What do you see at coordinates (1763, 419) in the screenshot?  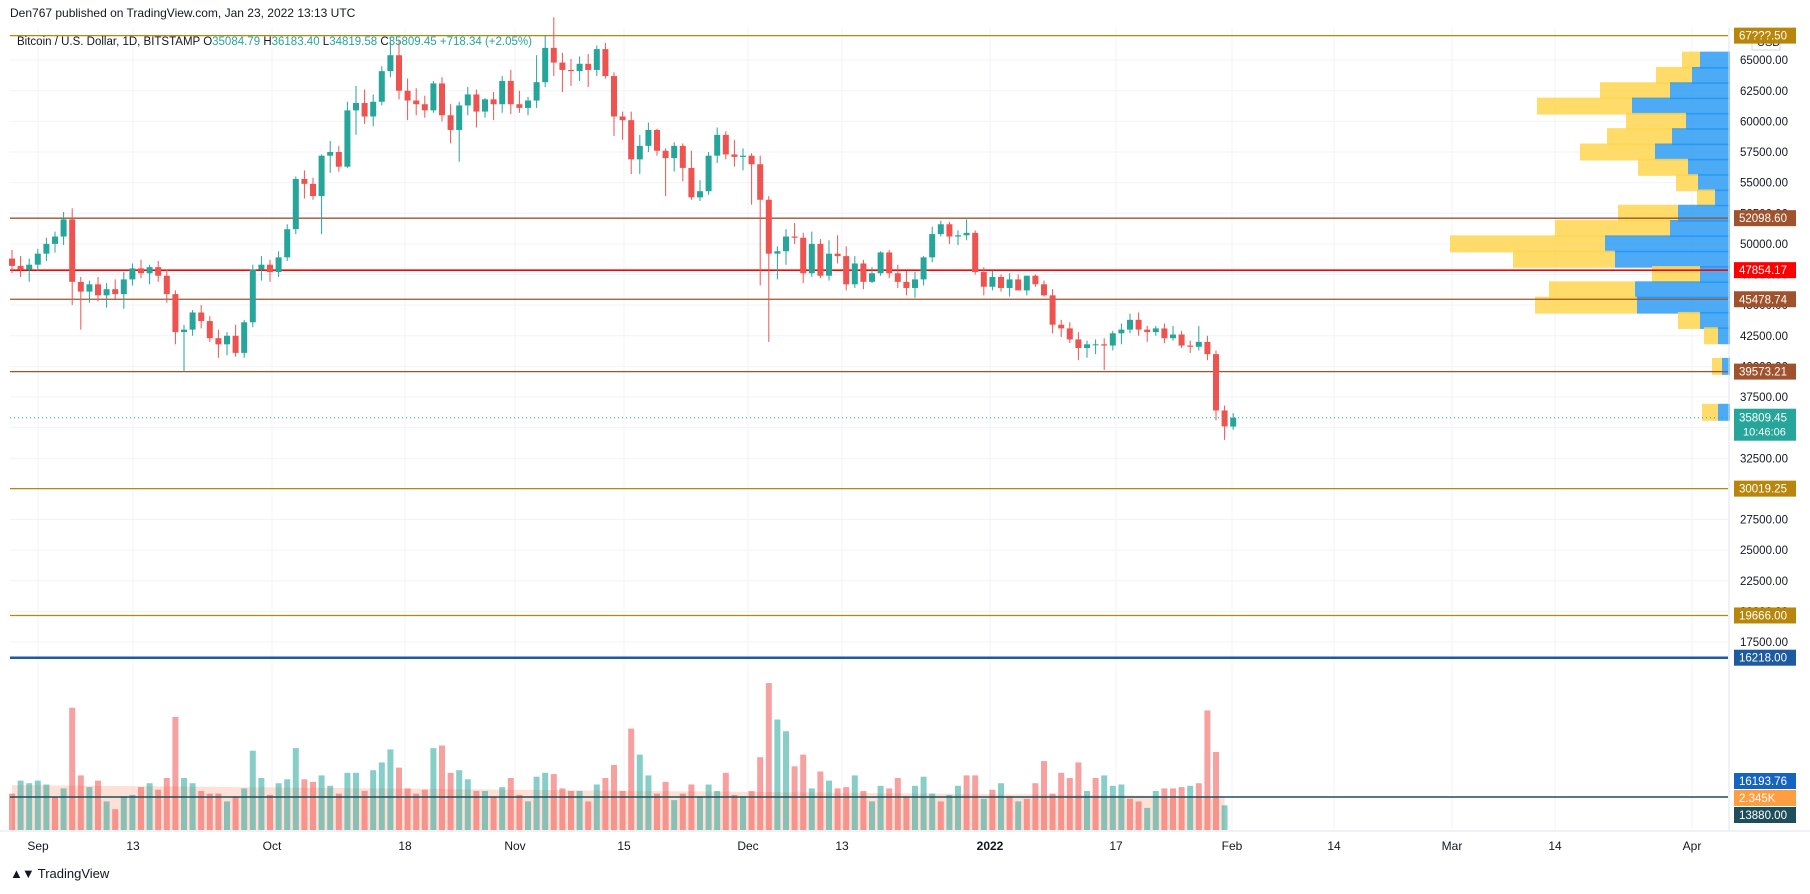 I see `current-price-label: 35809.45` at bounding box center [1763, 419].